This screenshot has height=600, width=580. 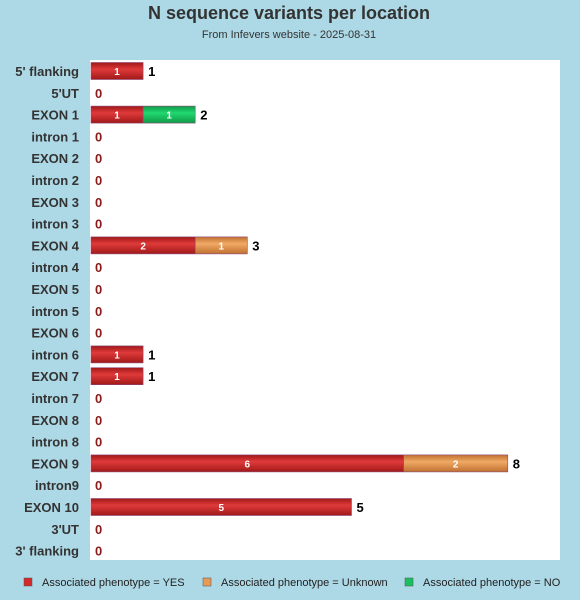 I want to click on category-label: intron9, so click(x=57, y=485).